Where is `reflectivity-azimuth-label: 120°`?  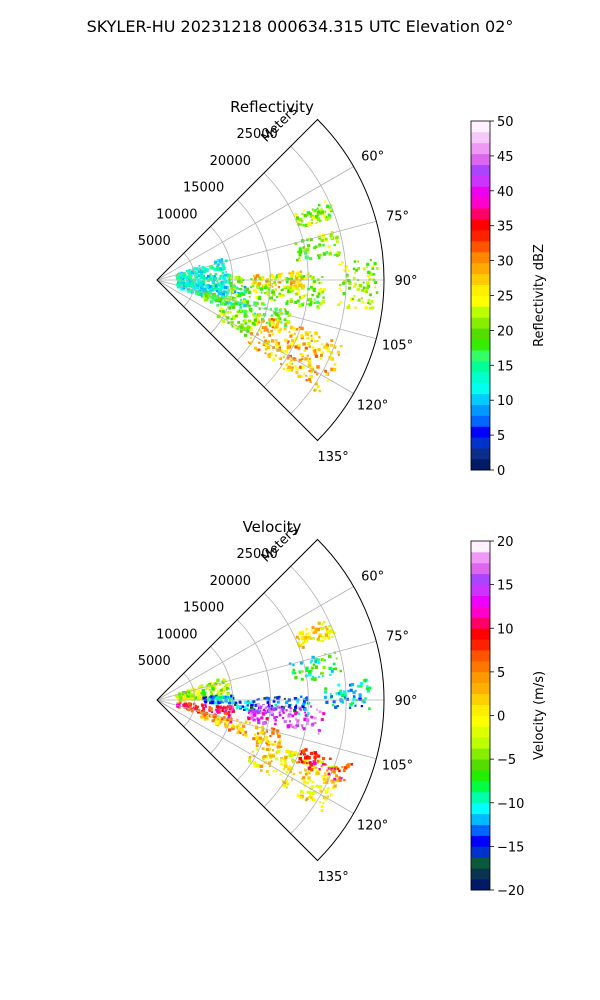
reflectivity-azimuth-label: 120° is located at coordinates (372, 406).